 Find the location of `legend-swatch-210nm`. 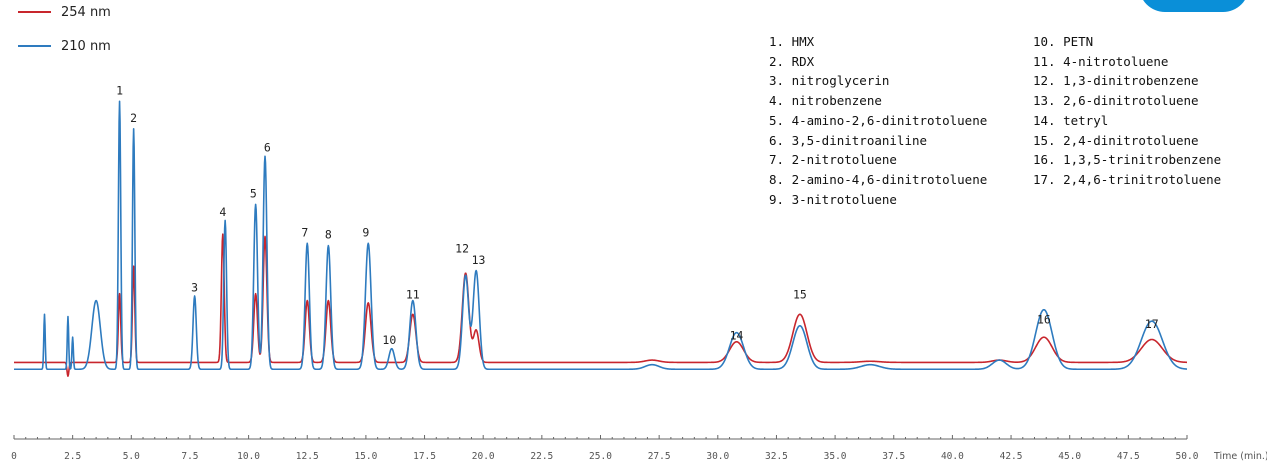

legend-swatch-210nm is located at coordinates (34, 46).